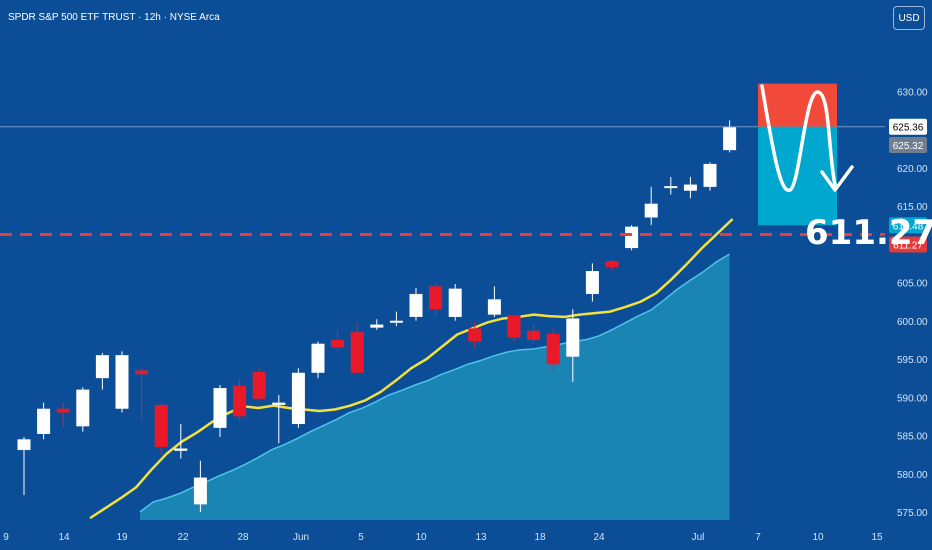 This screenshot has height=550, width=932. Describe the element at coordinates (798, 138) in the screenshot. I see `wave-arrow-path` at that location.